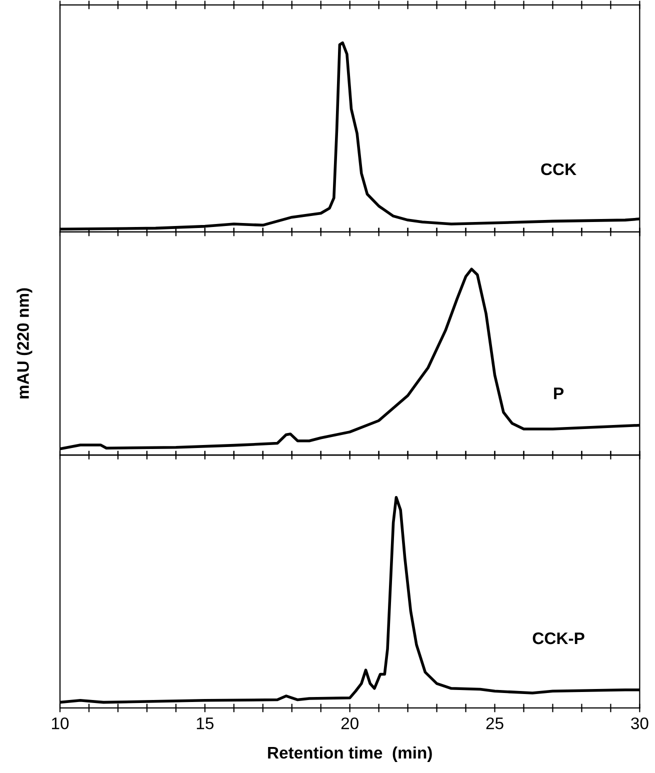 The height and width of the screenshot is (773, 655). I want to click on x-tick-label: 10, so click(60, 723).